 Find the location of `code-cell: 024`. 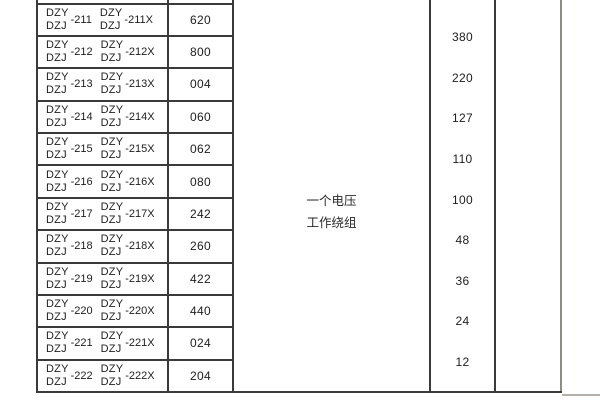

code-cell: 024 is located at coordinates (200, 343).